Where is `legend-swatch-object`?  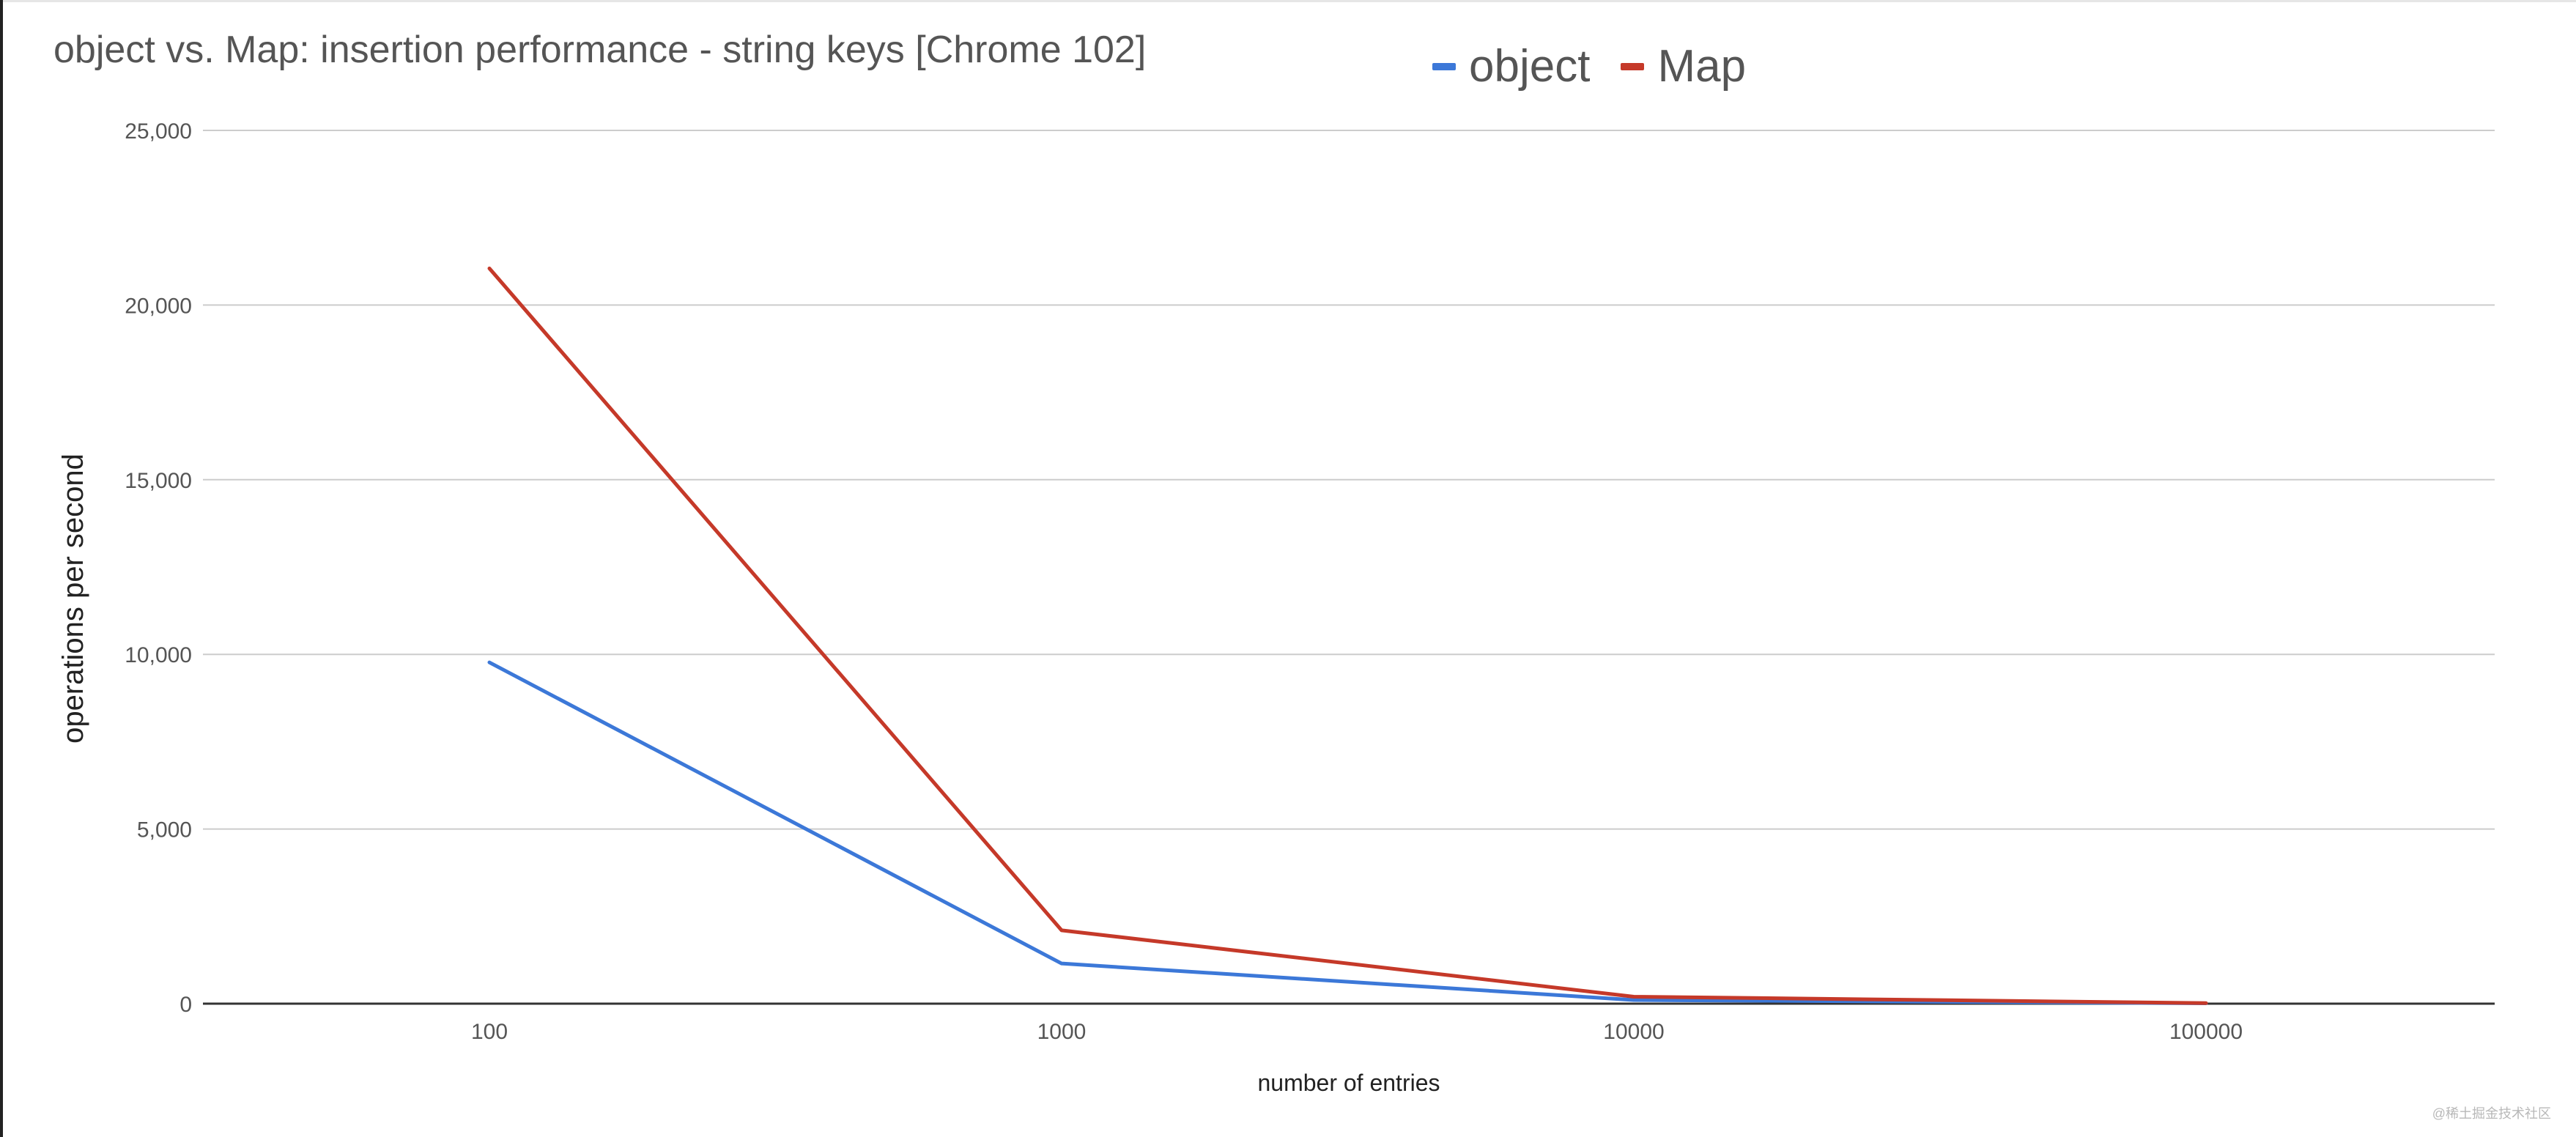 legend-swatch-object is located at coordinates (1444, 66).